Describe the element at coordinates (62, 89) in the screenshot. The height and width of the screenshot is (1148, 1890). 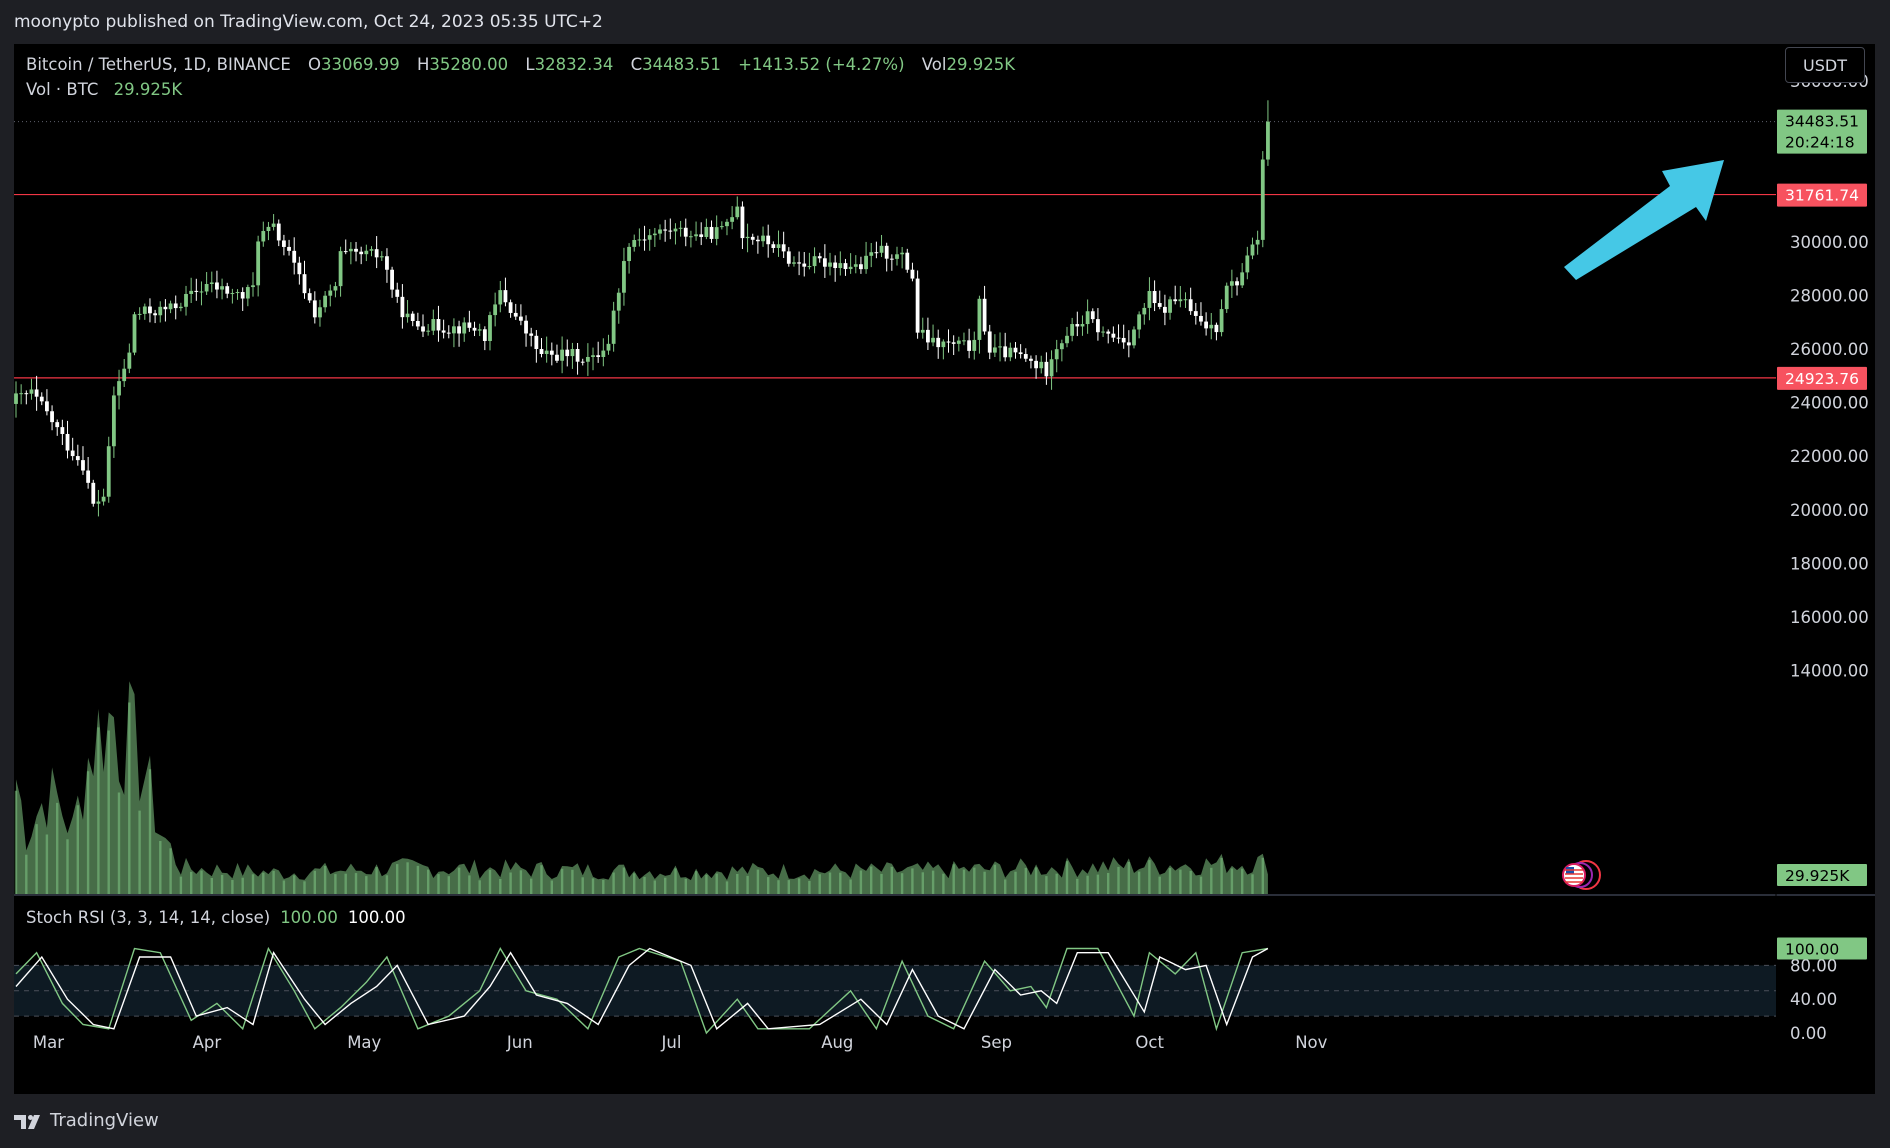
I see `volume-indicator-label: Vol · BTC` at that location.